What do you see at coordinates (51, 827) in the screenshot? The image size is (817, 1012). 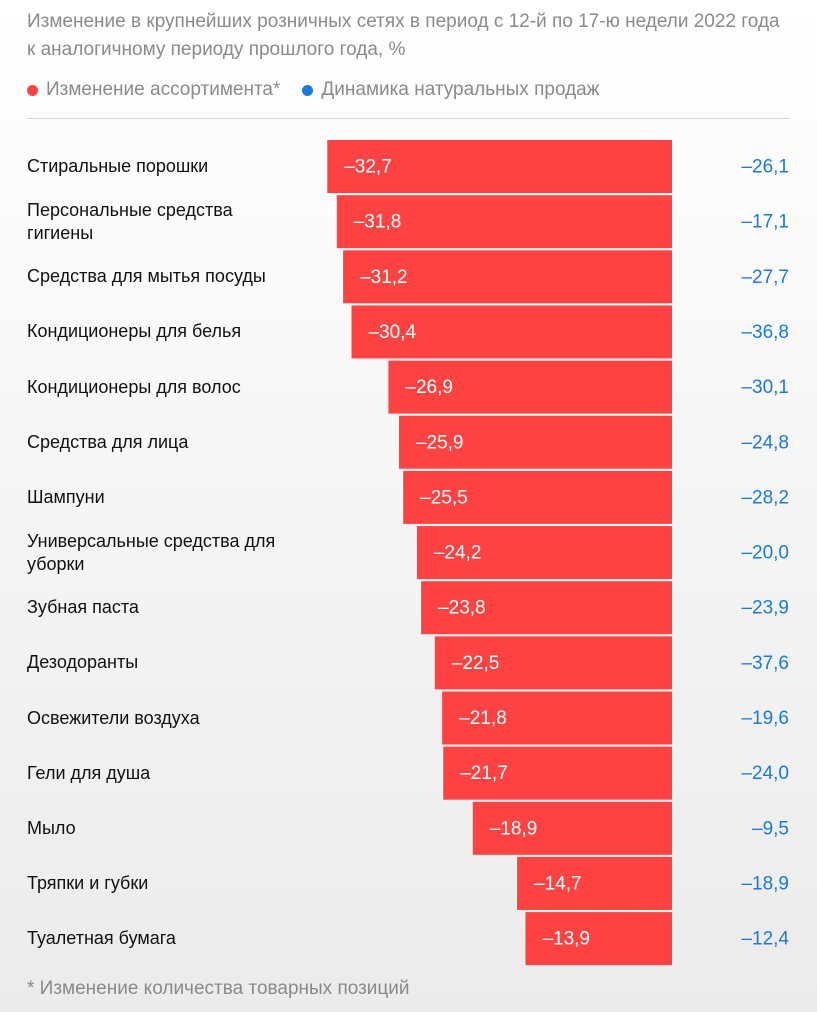 I see `category-label: Мыло` at bounding box center [51, 827].